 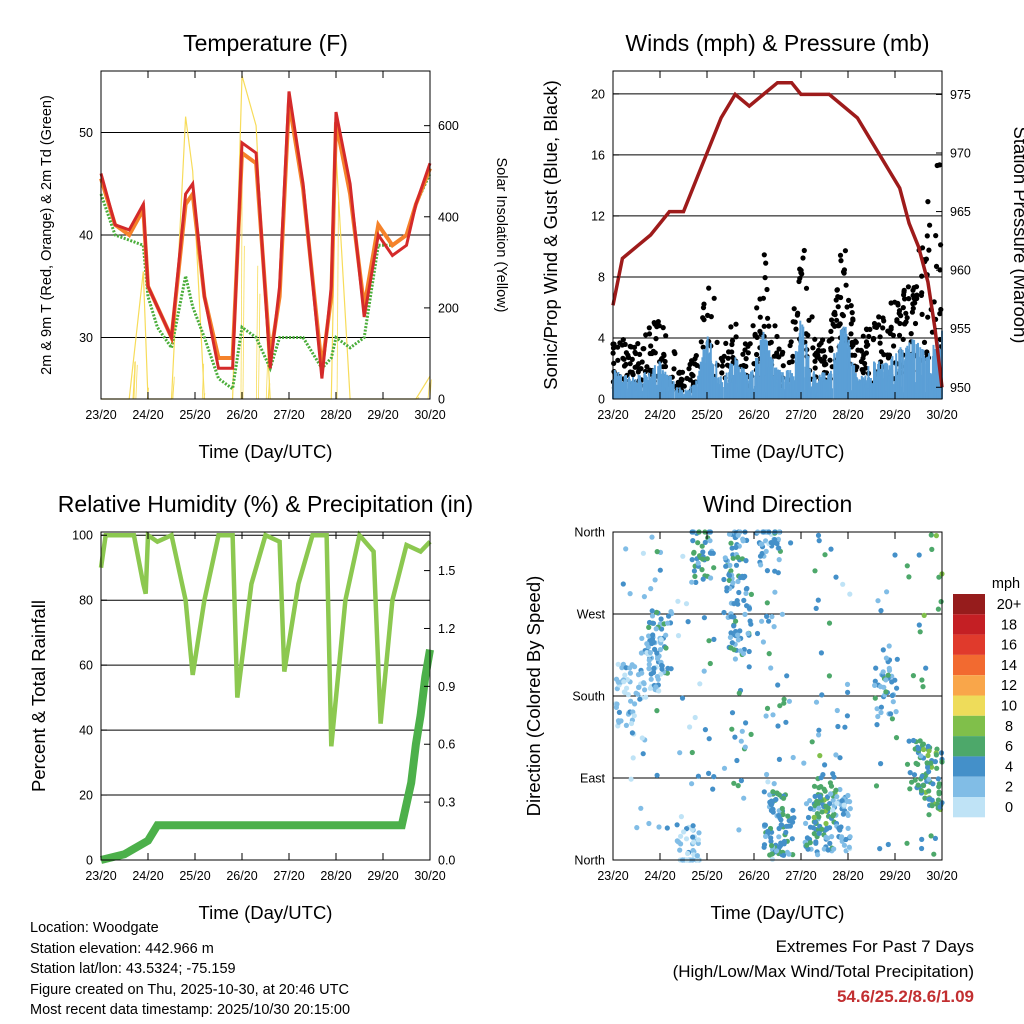 What do you see at coordinates (1017, 235) in the screenshot?
I see `winds-y2label: Station Pressure (Maroon)` at bounding box center [1017, 235].